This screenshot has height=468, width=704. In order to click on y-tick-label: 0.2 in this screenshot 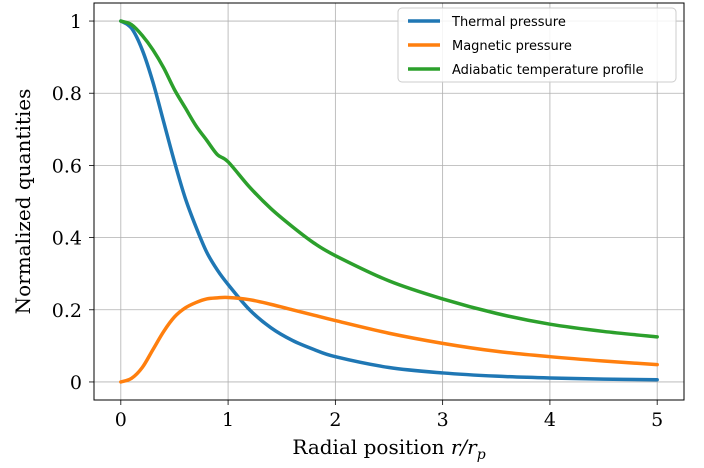, I will do `click(67, 311)`.